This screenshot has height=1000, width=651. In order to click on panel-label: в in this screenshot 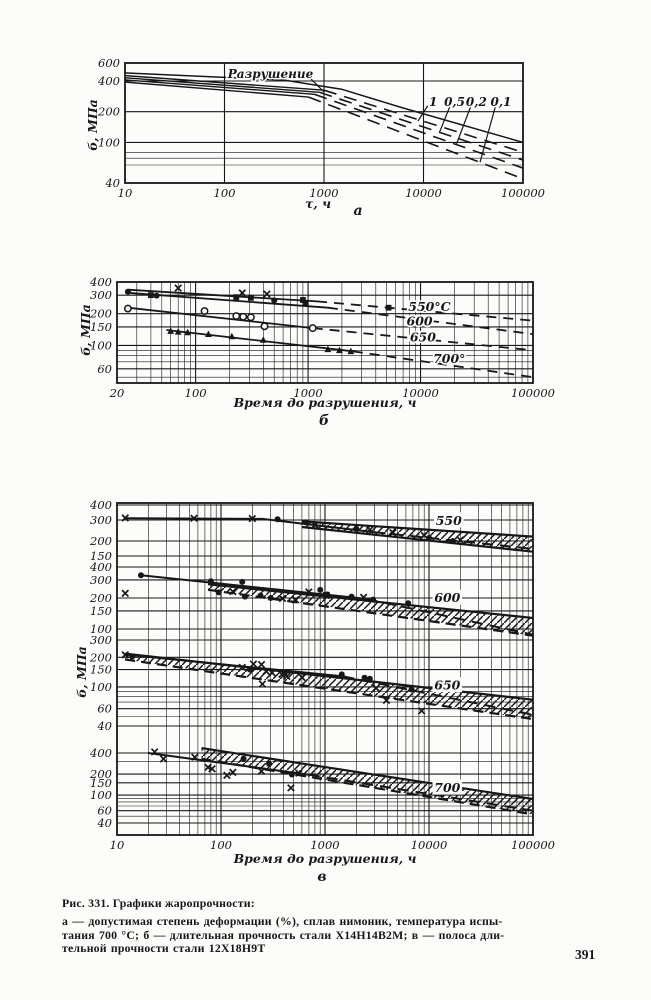, I will do `click(321, 877)`.